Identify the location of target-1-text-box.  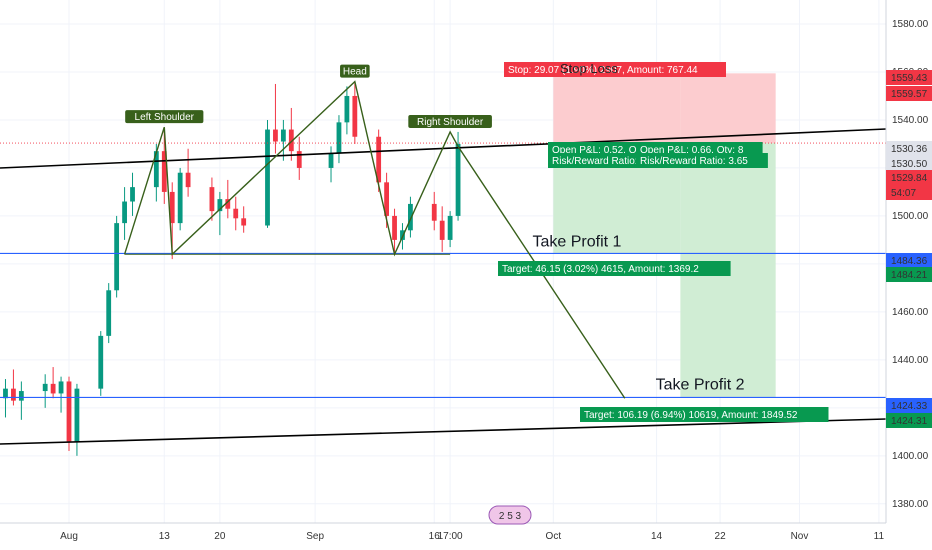
(614, 268).